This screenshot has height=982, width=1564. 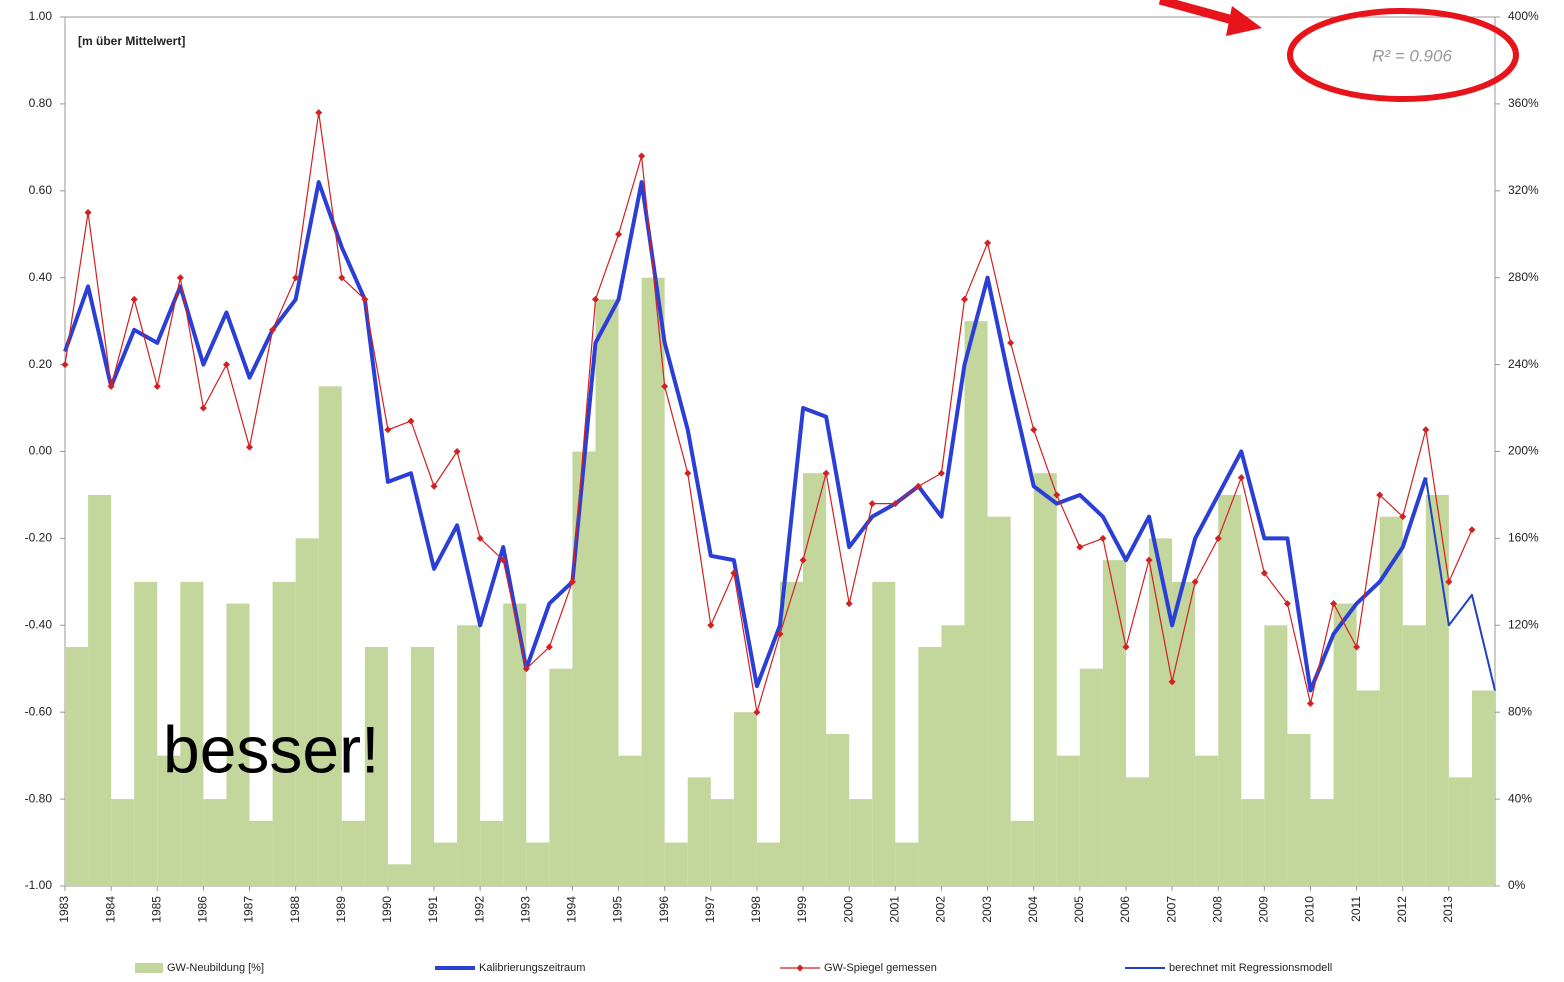 I want to click on x-tick-label: 1998, so click(x=756, y=909).